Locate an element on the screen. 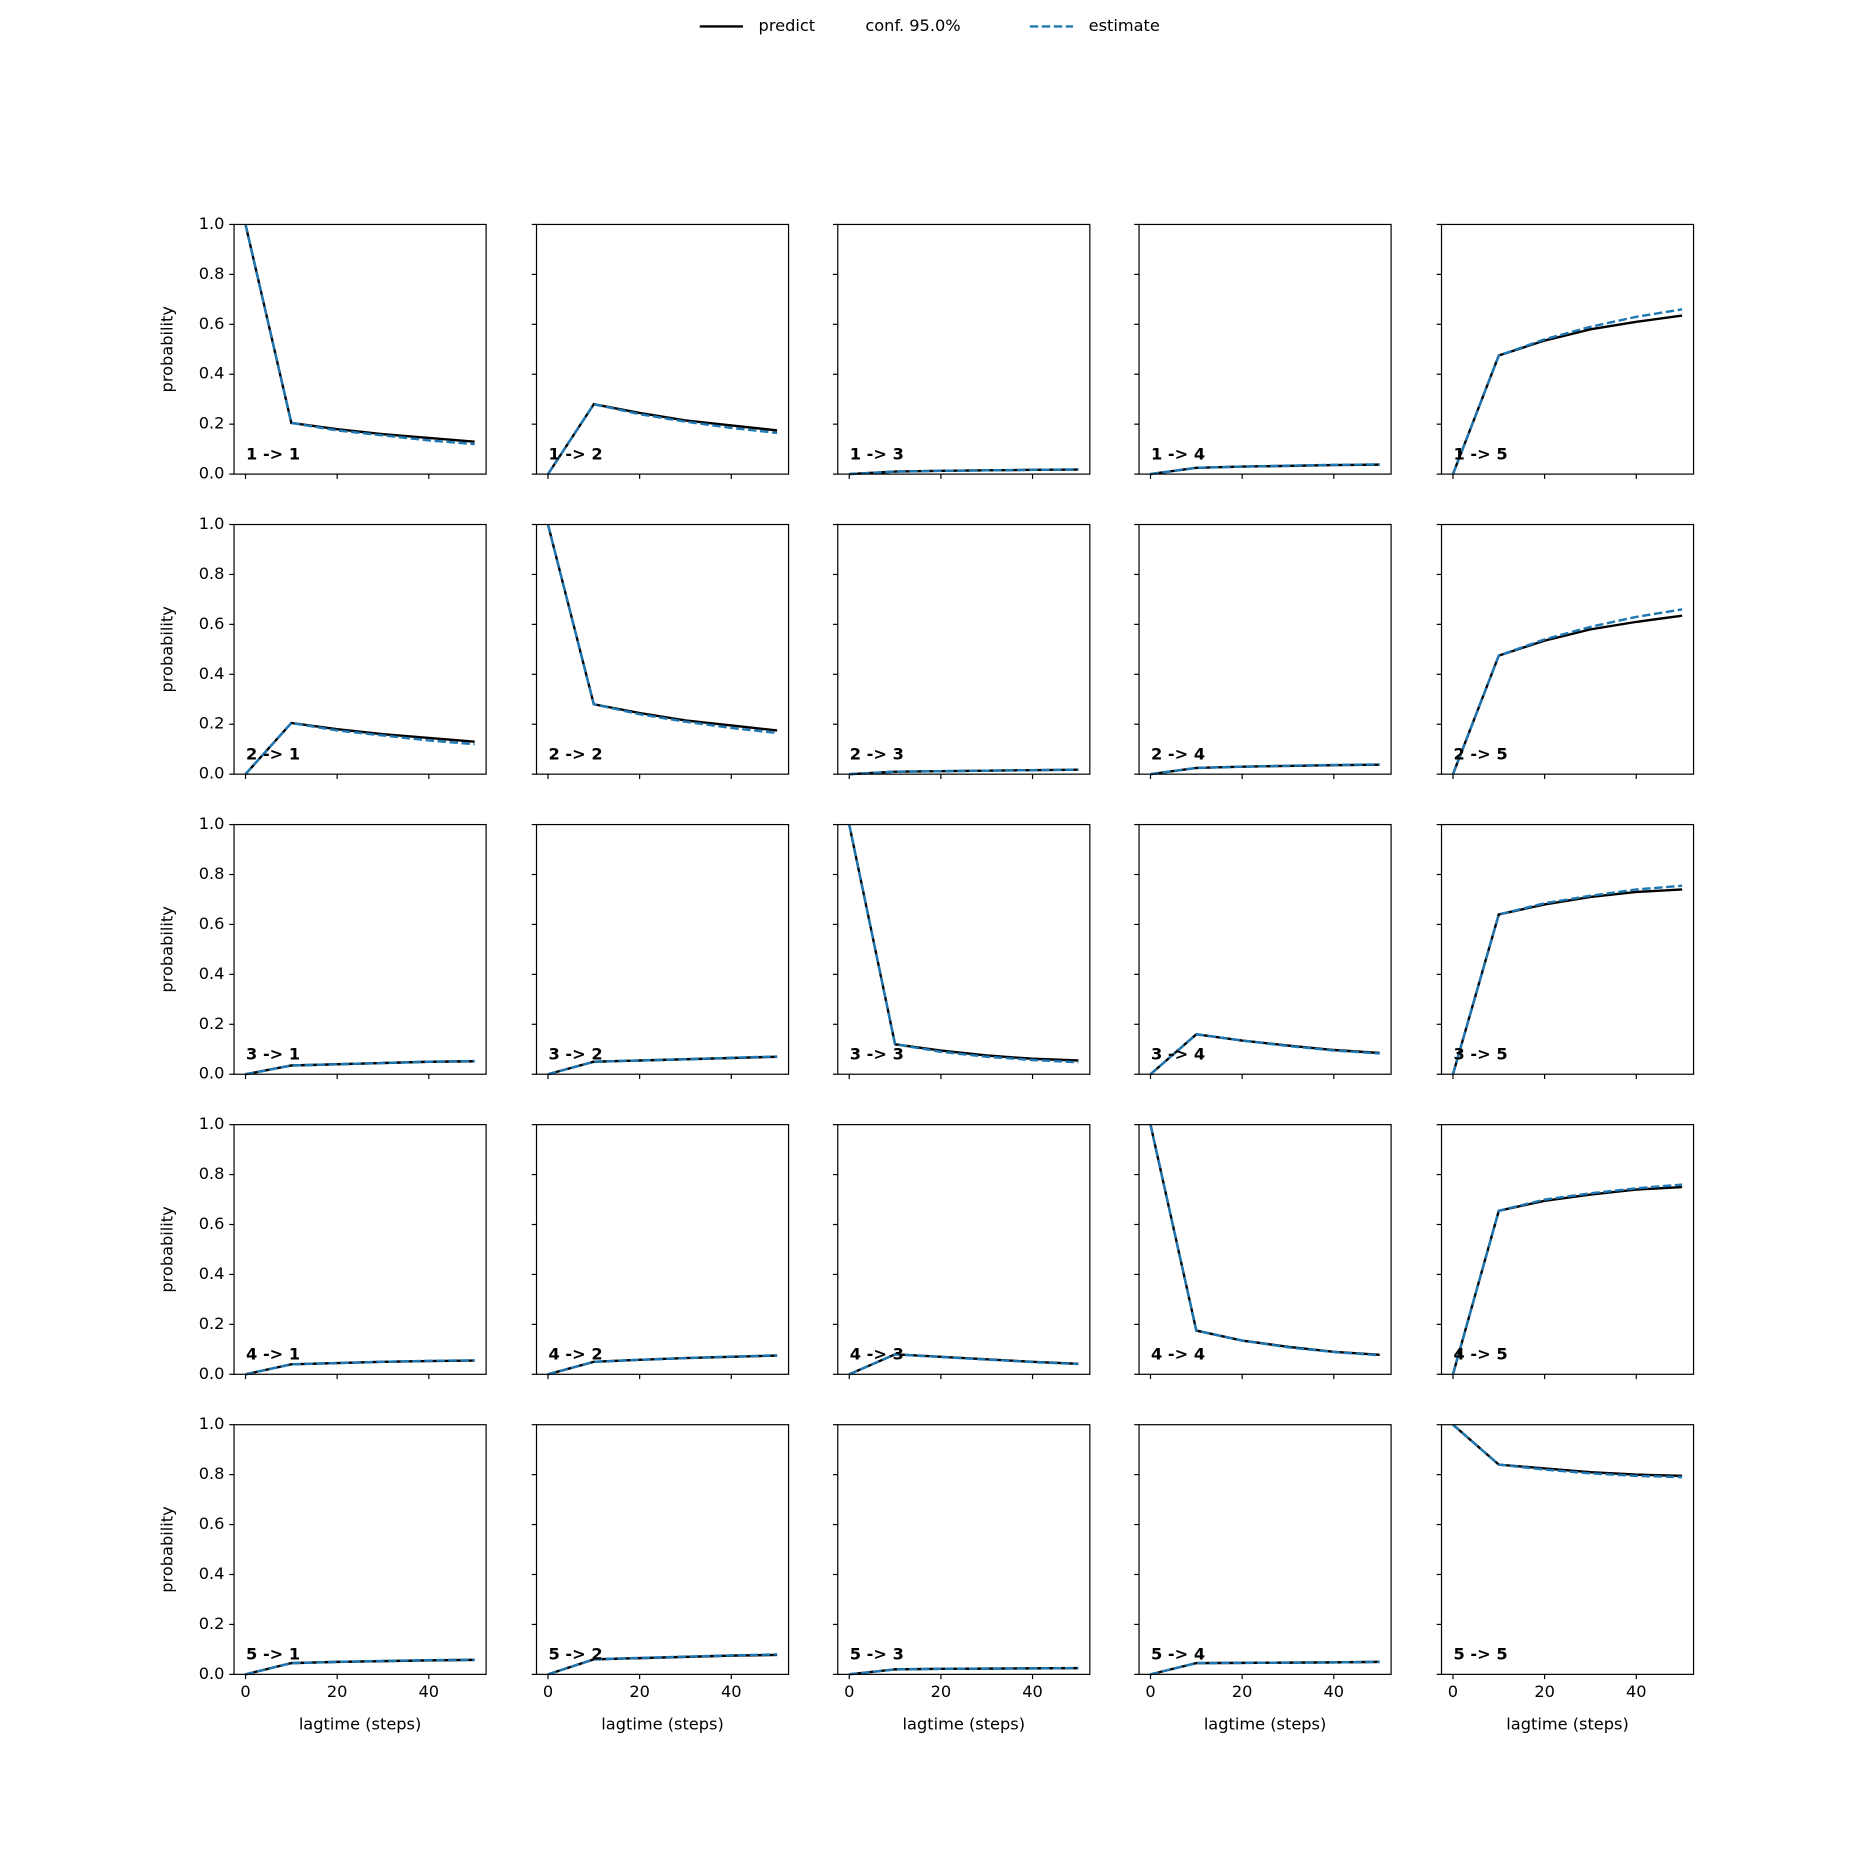 The image size is (1876, 1876). panel-label: 2 -> 2 is located at coordinates (576, 753).